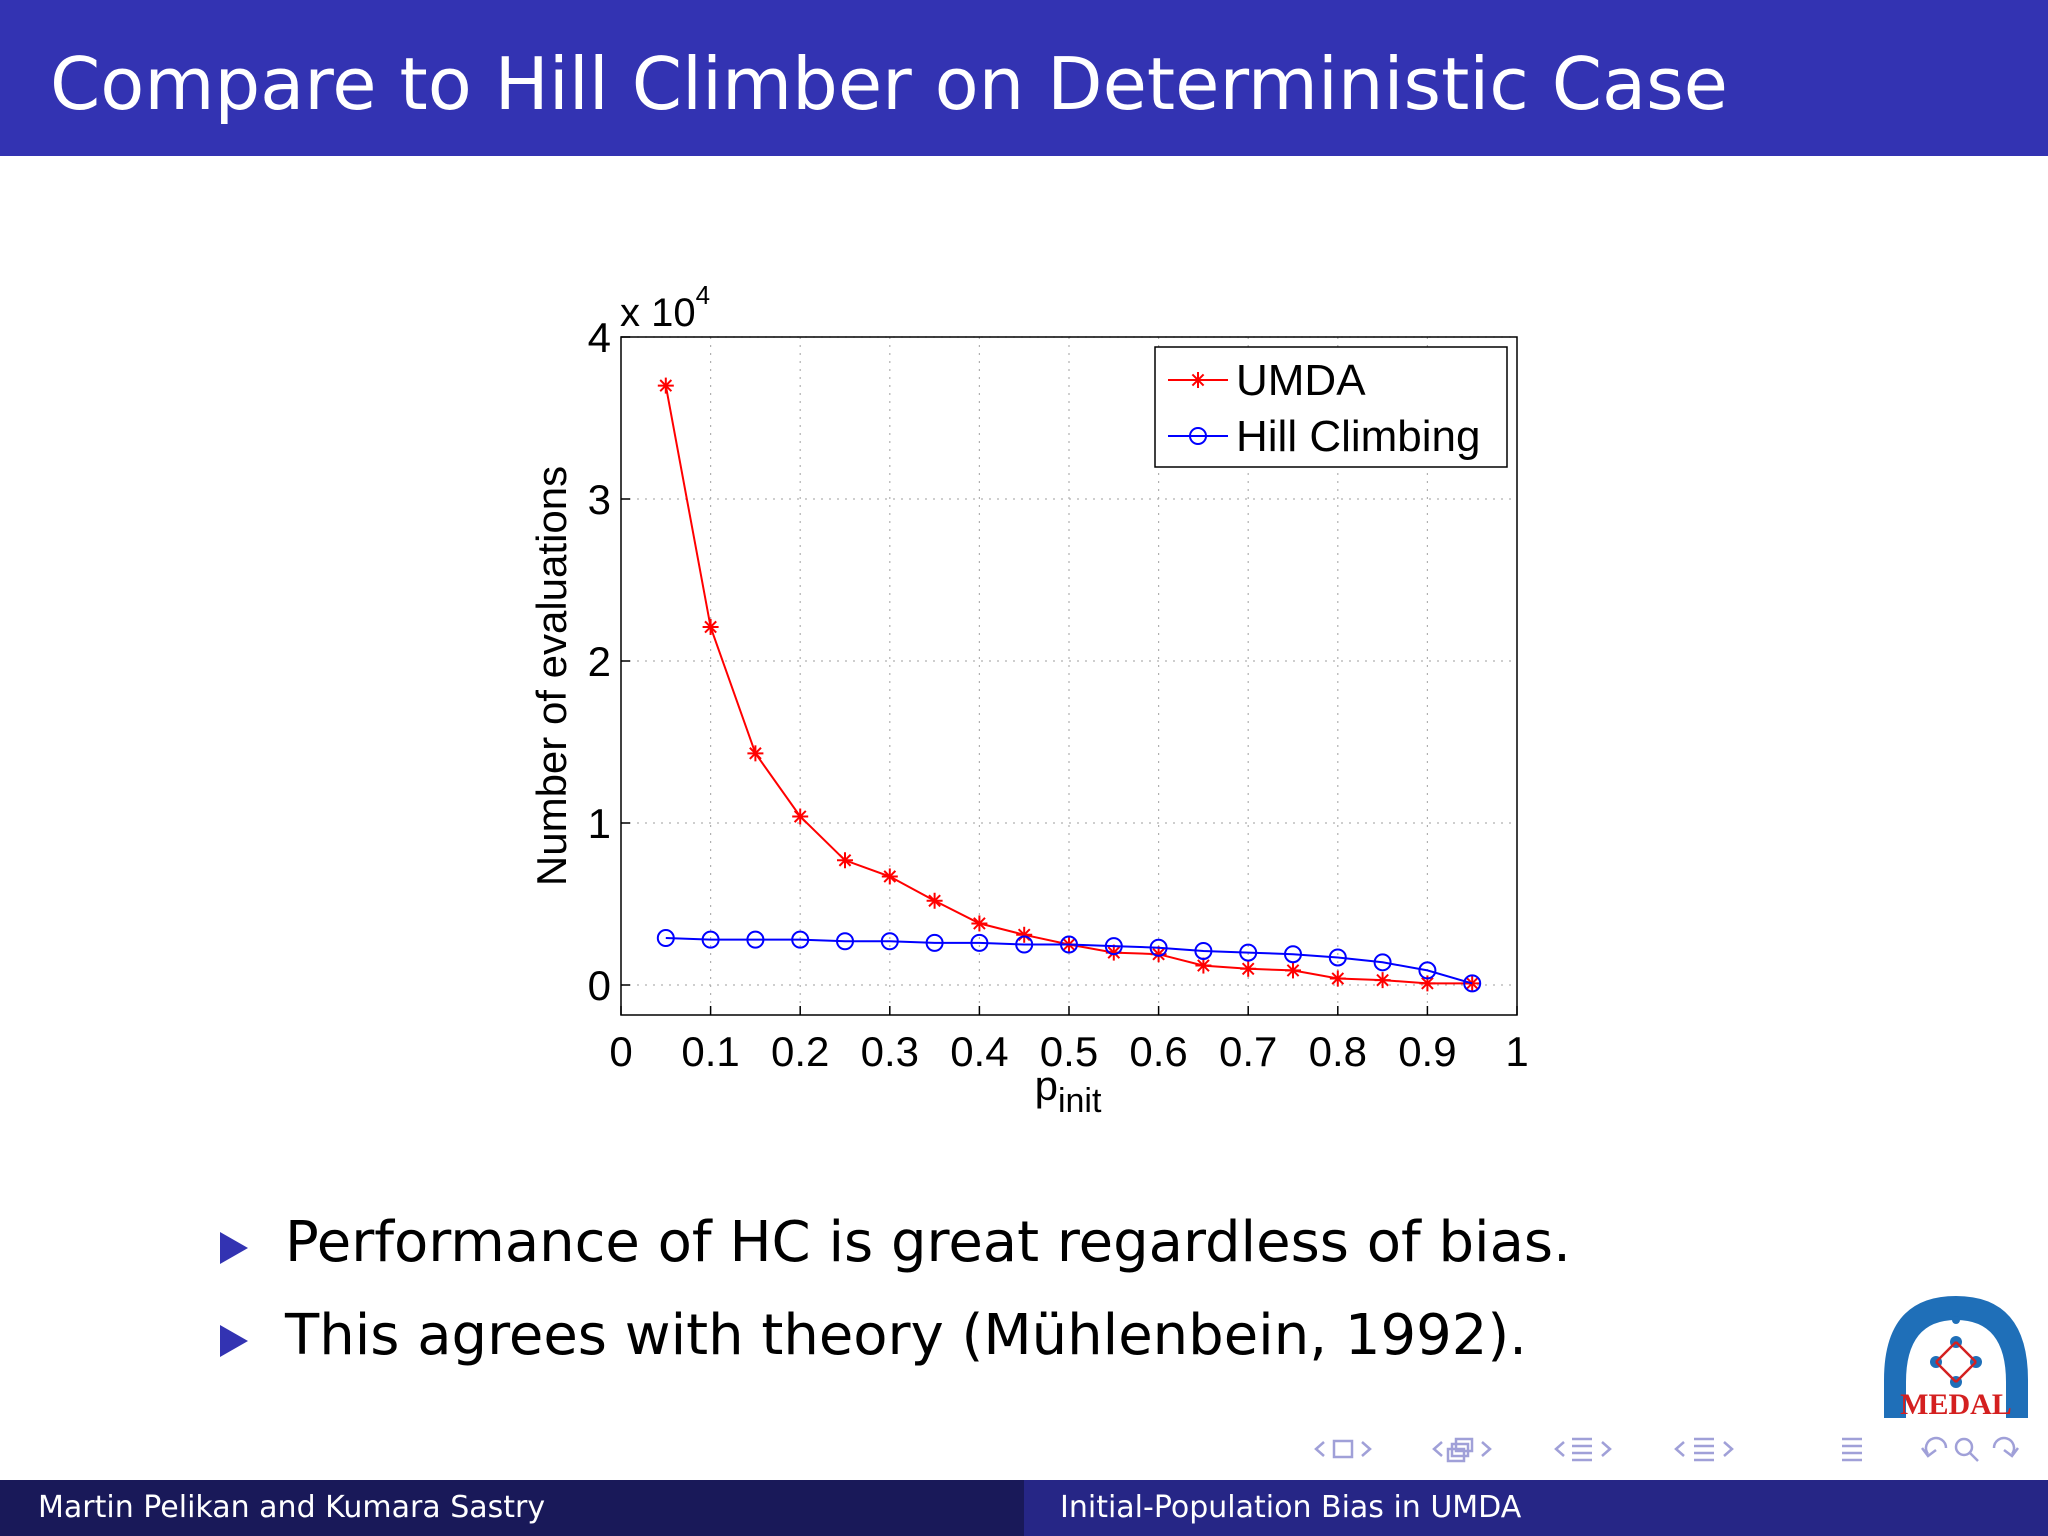  I want to click on logo-text: MEDAL, so click(1956, 1404).